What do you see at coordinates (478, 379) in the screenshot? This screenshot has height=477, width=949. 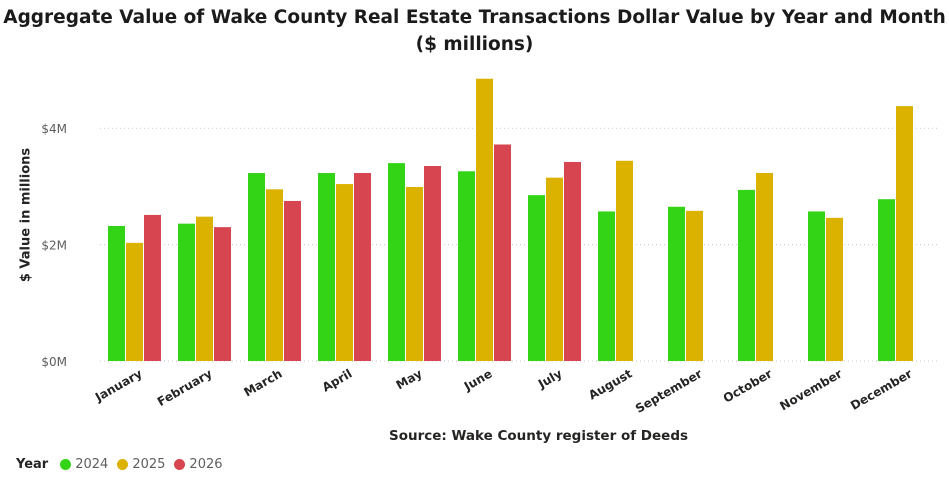 I see `x-tick-label: June` at bounding box center [478, 379].